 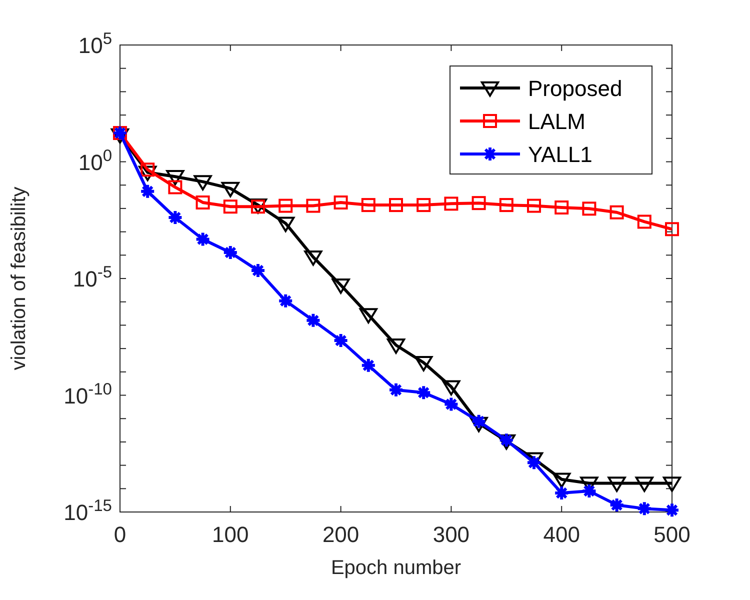 What do you see at coordinates (120, 534) in the screenshot?
I see `x-tick-label: 0` at bounding box center [120, 534].